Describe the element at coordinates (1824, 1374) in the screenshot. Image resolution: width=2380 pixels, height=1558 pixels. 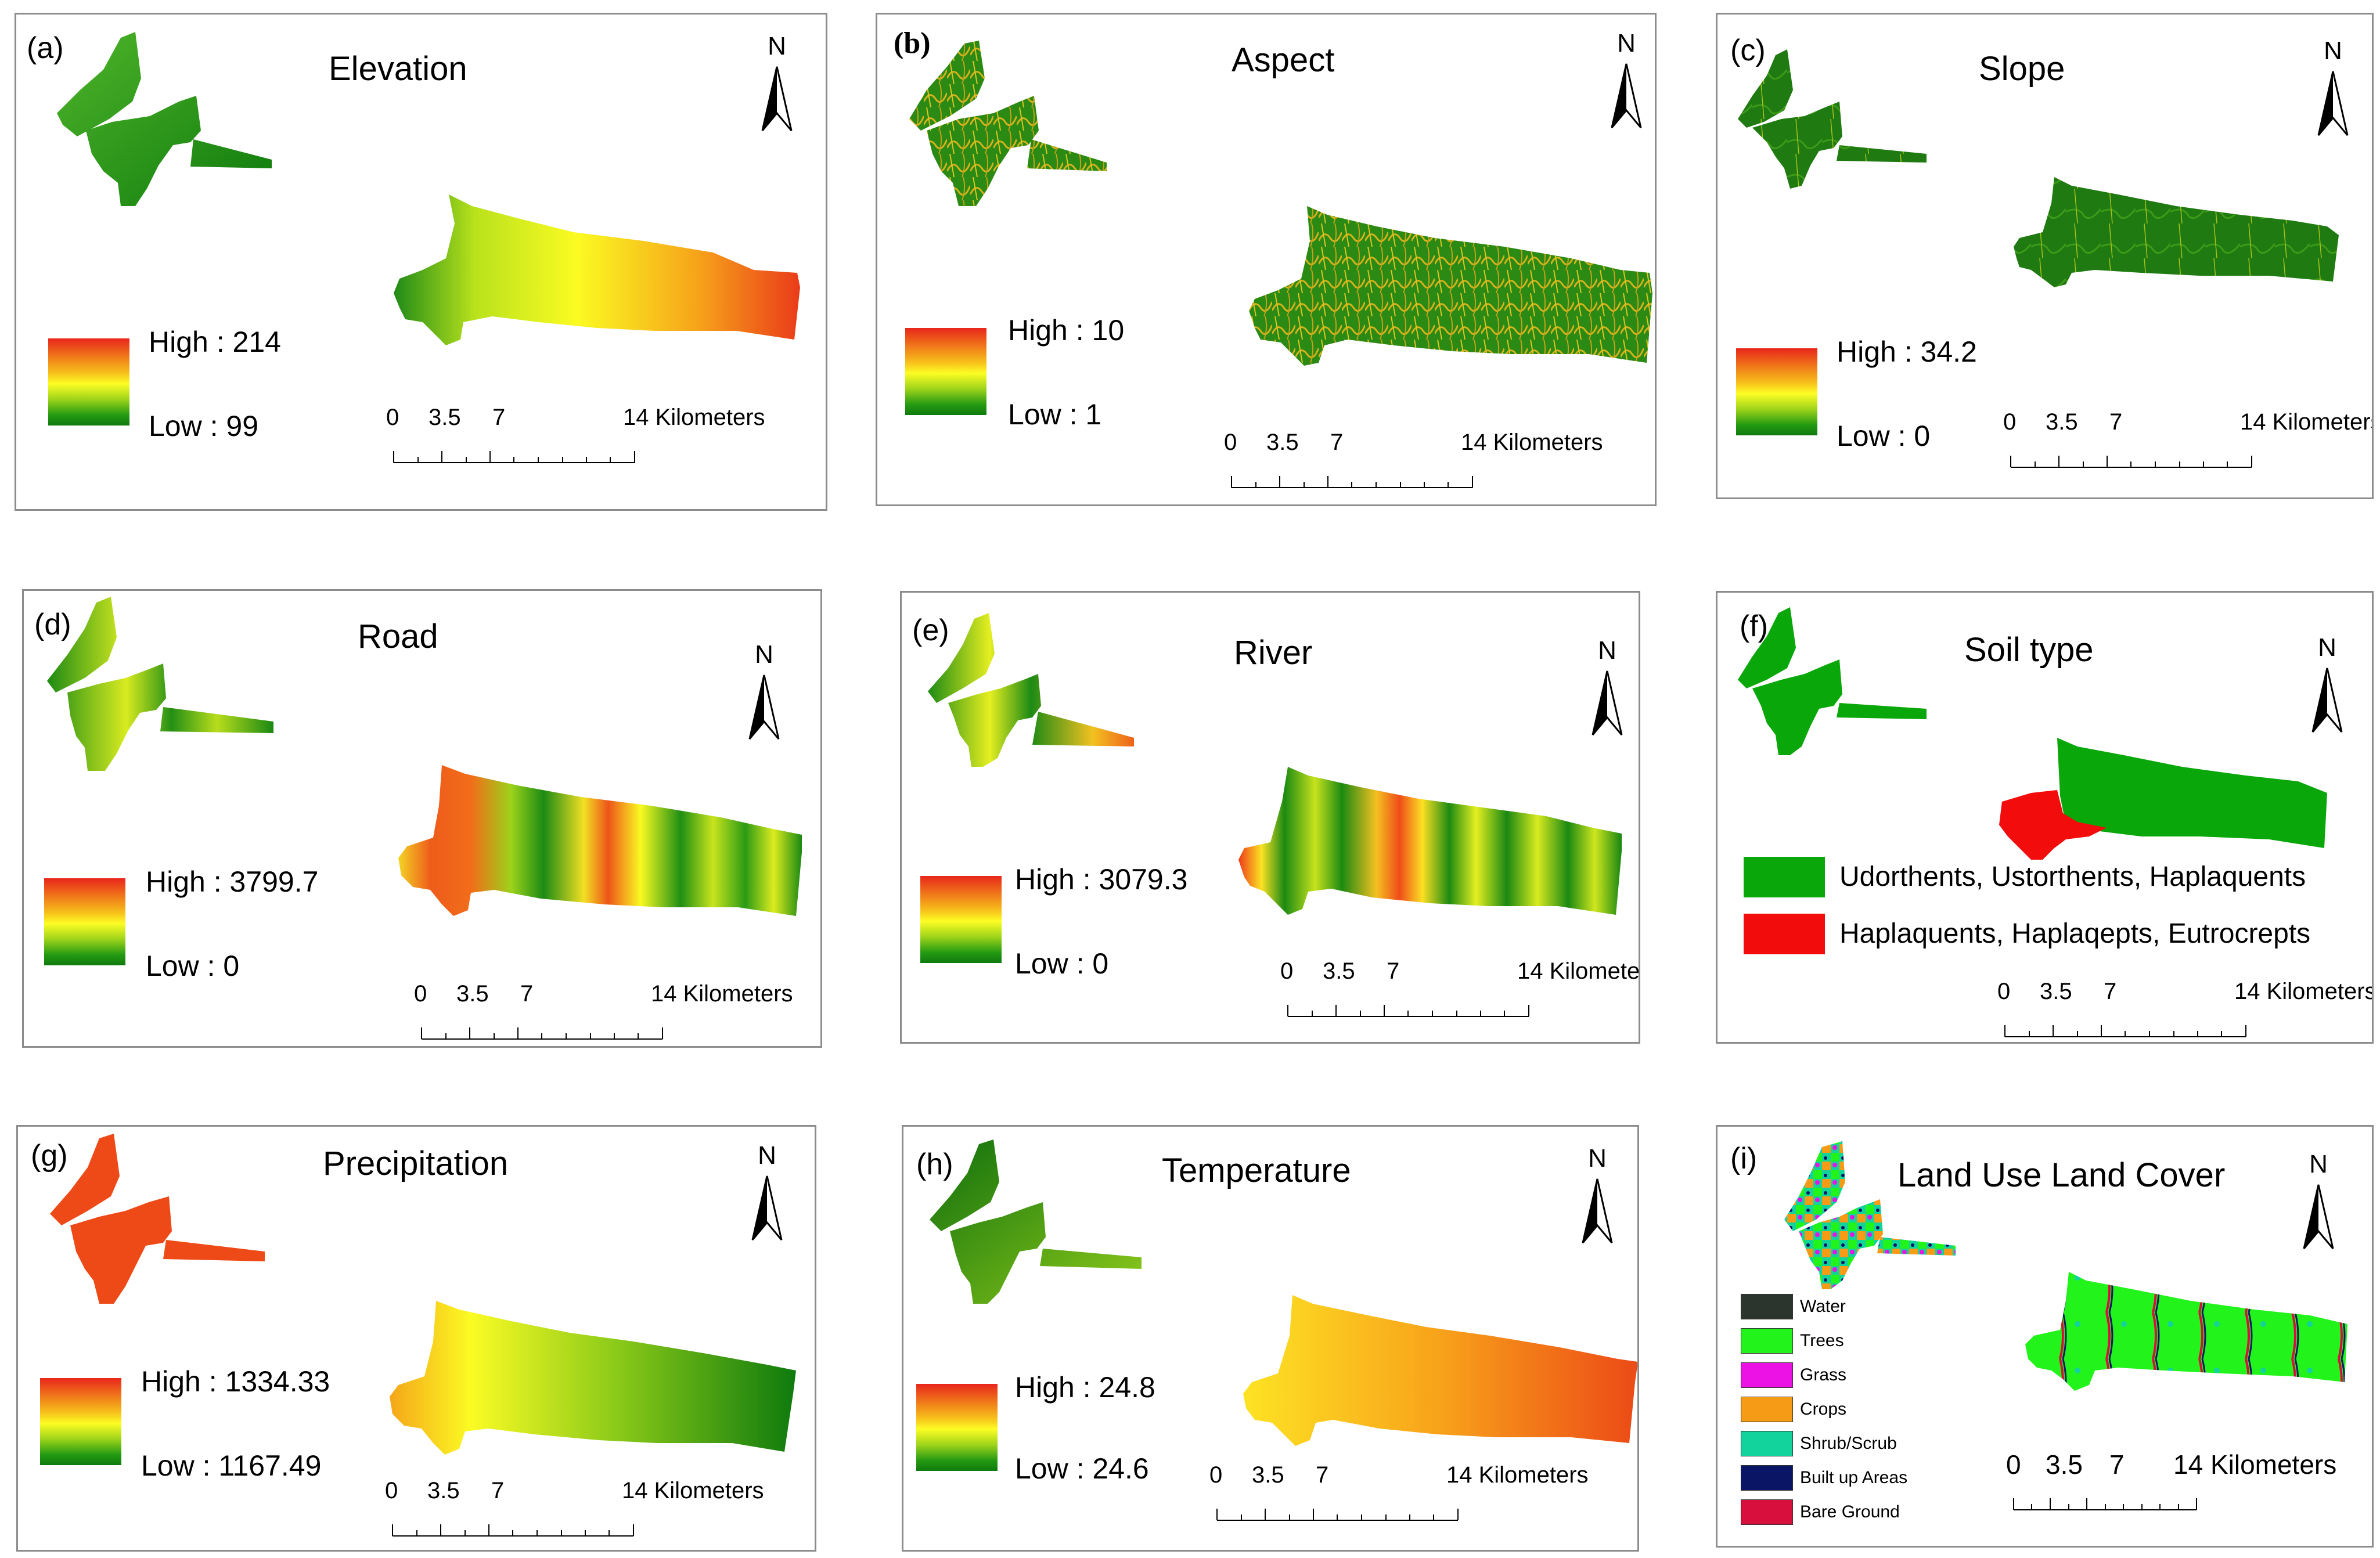
I see `legend-grass: Grass` at that location.